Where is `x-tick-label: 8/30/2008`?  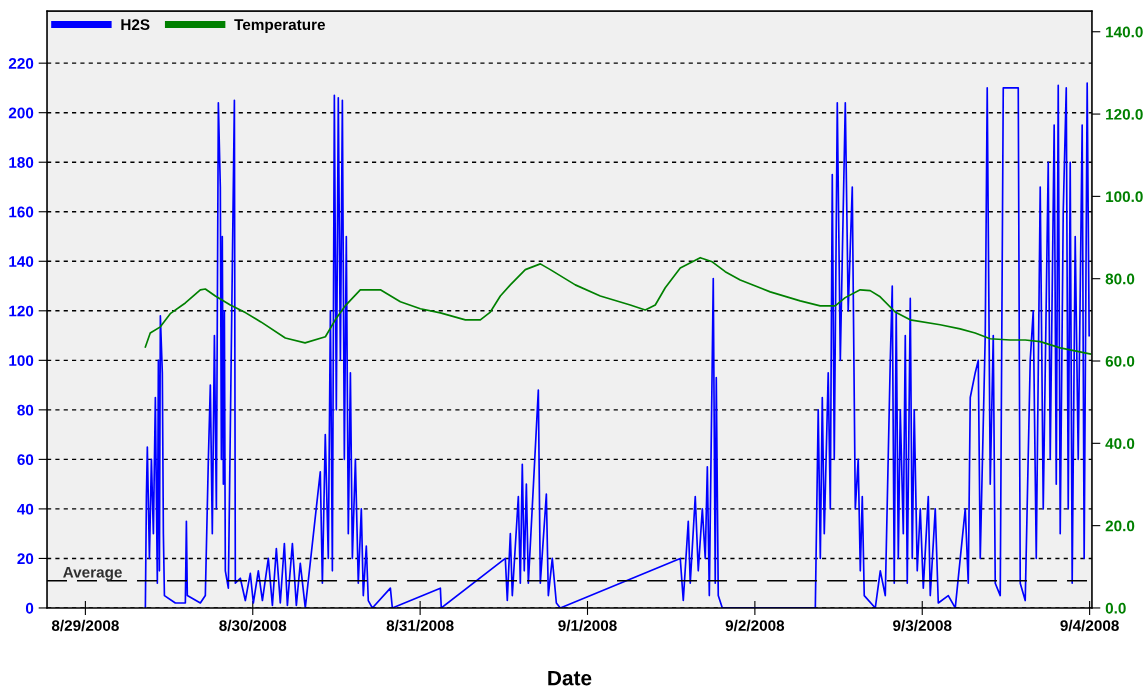
x-tick-label: 8/30/2008 is located at coordinates (253, 625).